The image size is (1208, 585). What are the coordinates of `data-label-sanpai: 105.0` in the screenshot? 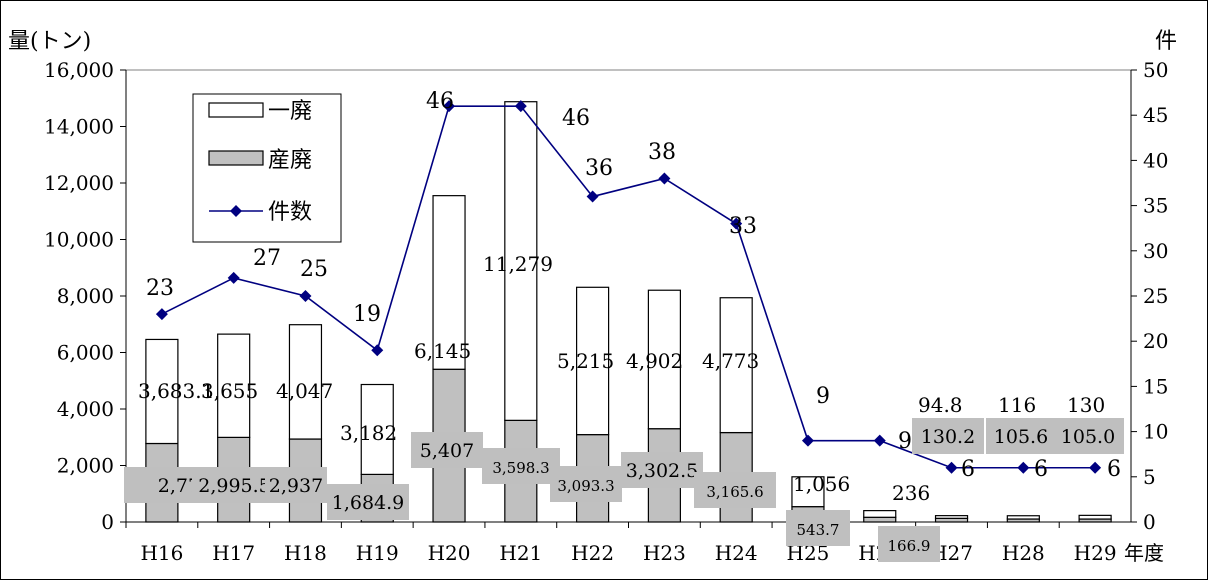 It's located at (1088, 437).